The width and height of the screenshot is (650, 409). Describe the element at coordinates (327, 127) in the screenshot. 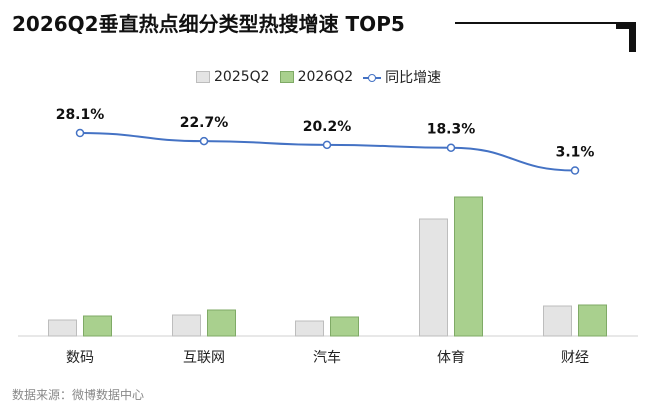

I see `growth-data-label-2: 20.2%` at that location.